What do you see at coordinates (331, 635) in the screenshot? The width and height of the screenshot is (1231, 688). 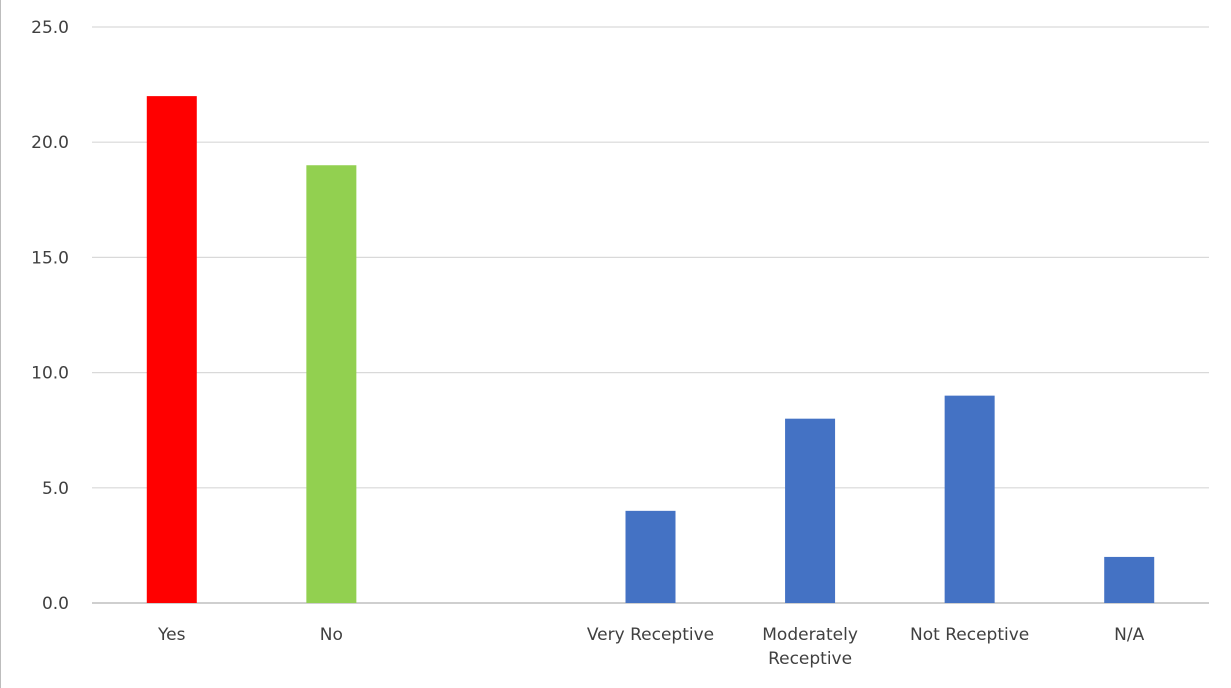 I see `category-label: No` at bounding box center [331, 635].